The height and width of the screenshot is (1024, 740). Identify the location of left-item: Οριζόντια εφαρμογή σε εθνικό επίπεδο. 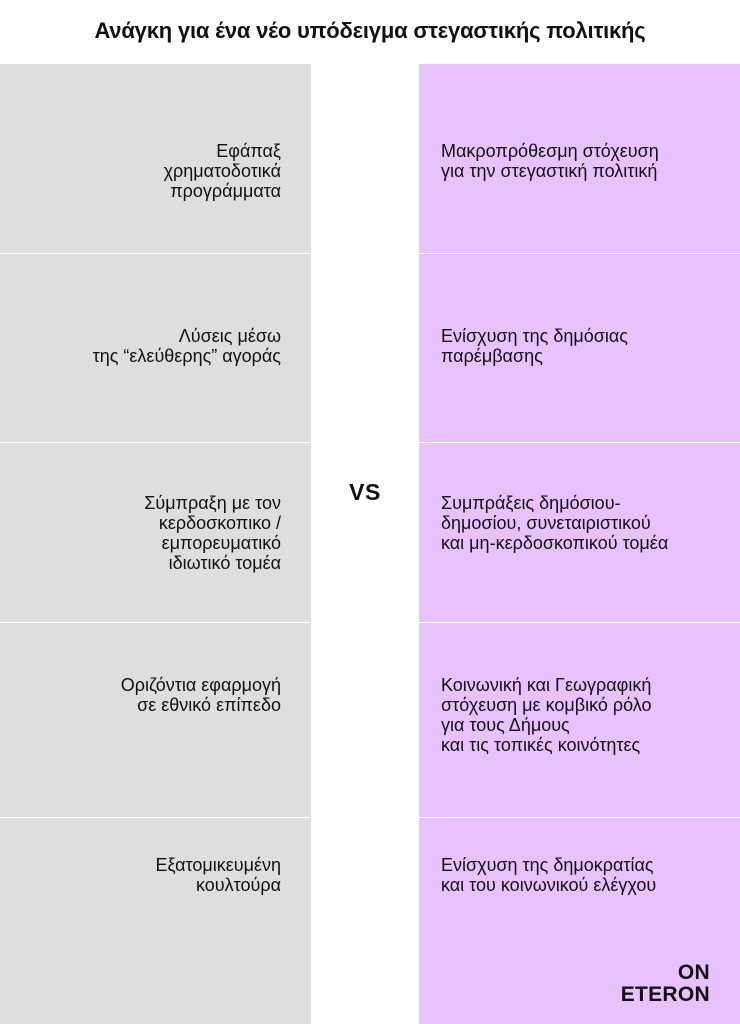
(155, 720).